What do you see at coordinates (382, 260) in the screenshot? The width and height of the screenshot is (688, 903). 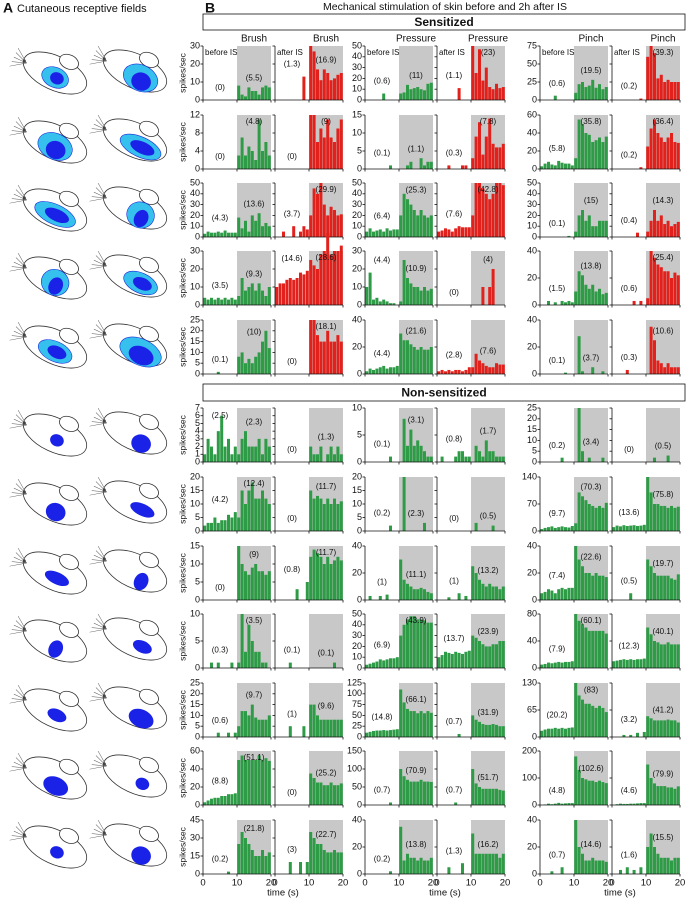 I see `mean-label: (4.4)` at bounding box center [382, 260].